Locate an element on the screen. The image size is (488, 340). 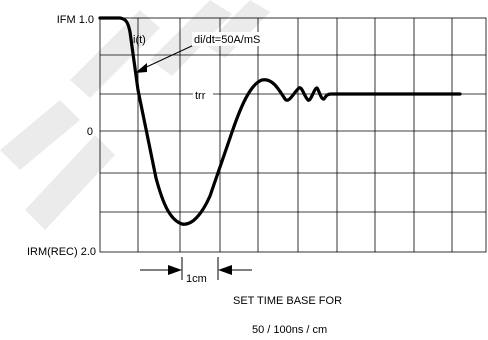
cm-arrowhead-right is located at coordinates (225, 270).